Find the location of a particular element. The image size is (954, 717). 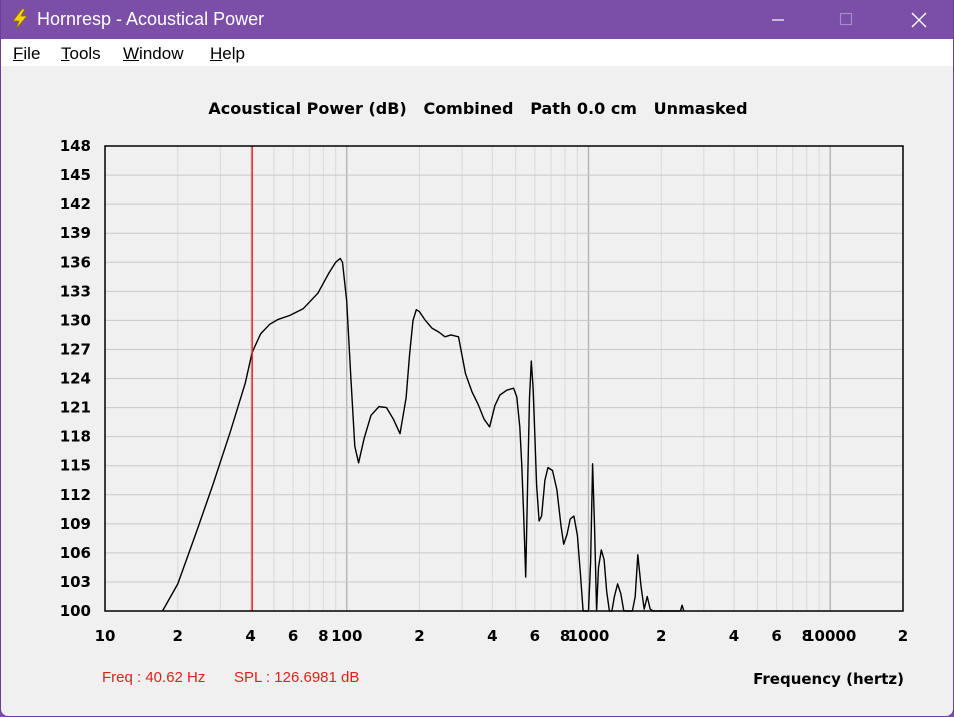

x-axis-label: Frequency (hertz) is located at coordinates (828, 679).